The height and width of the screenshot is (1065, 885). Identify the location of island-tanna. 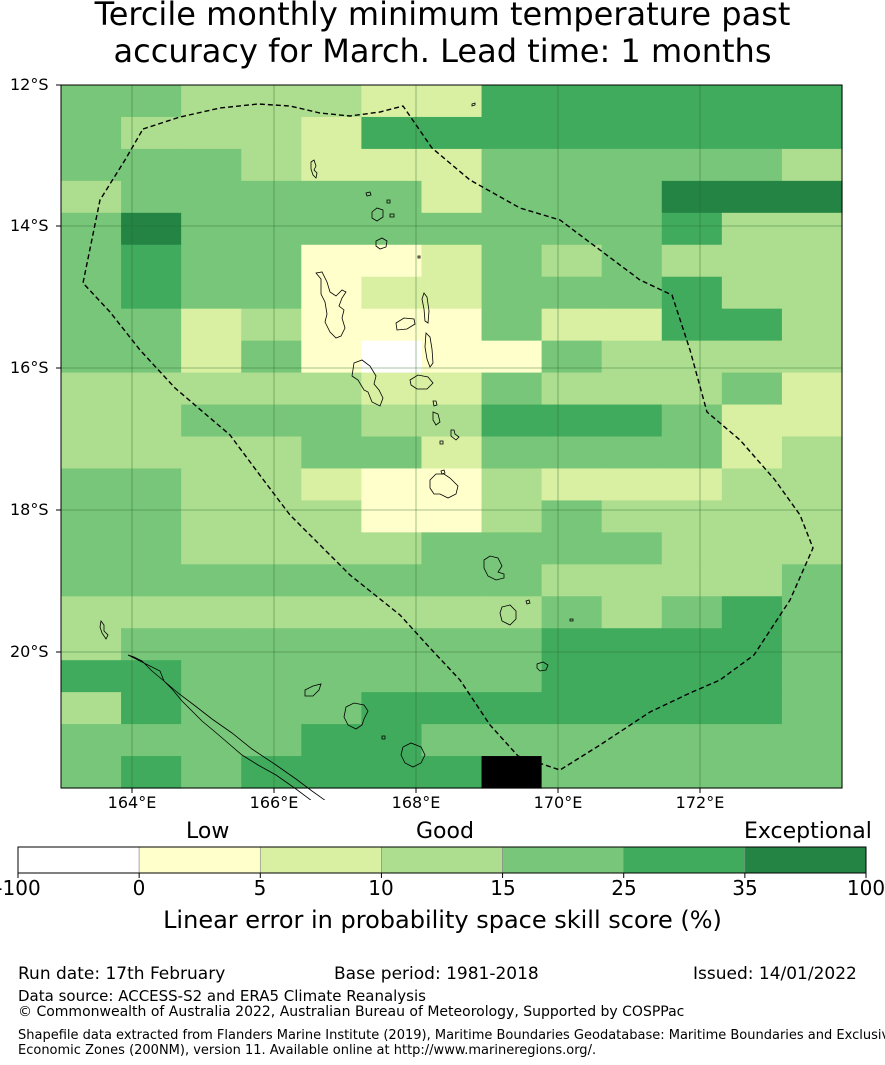
(508, 615).